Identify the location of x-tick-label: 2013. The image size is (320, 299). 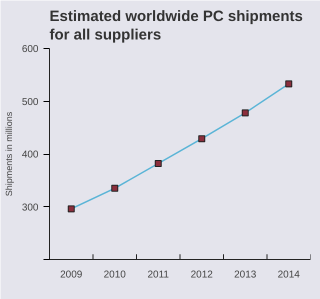
(245, 275).